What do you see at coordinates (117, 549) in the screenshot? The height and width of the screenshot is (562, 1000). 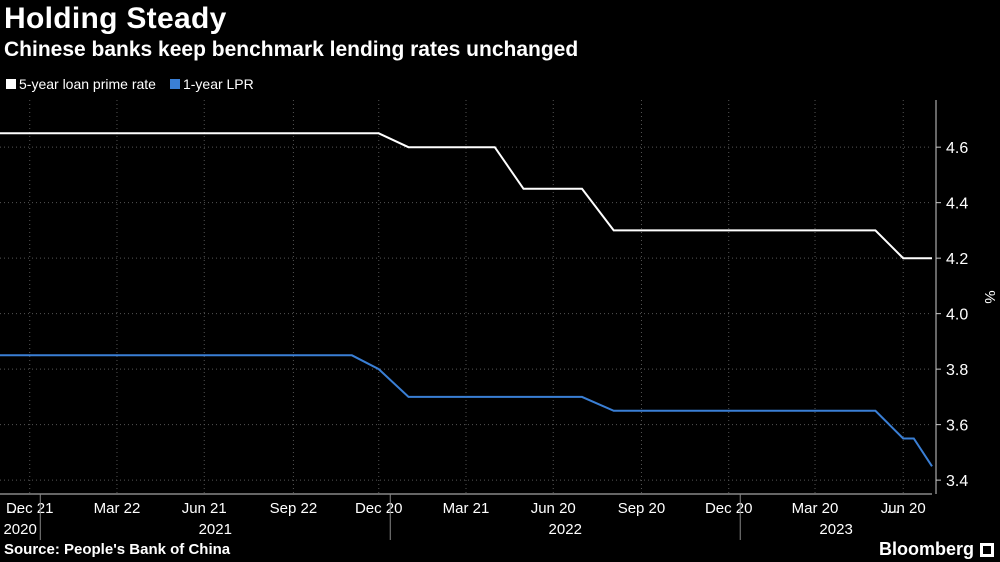 I see `source-note: Source: People's Bank of China` at bounding box center [117, 549].